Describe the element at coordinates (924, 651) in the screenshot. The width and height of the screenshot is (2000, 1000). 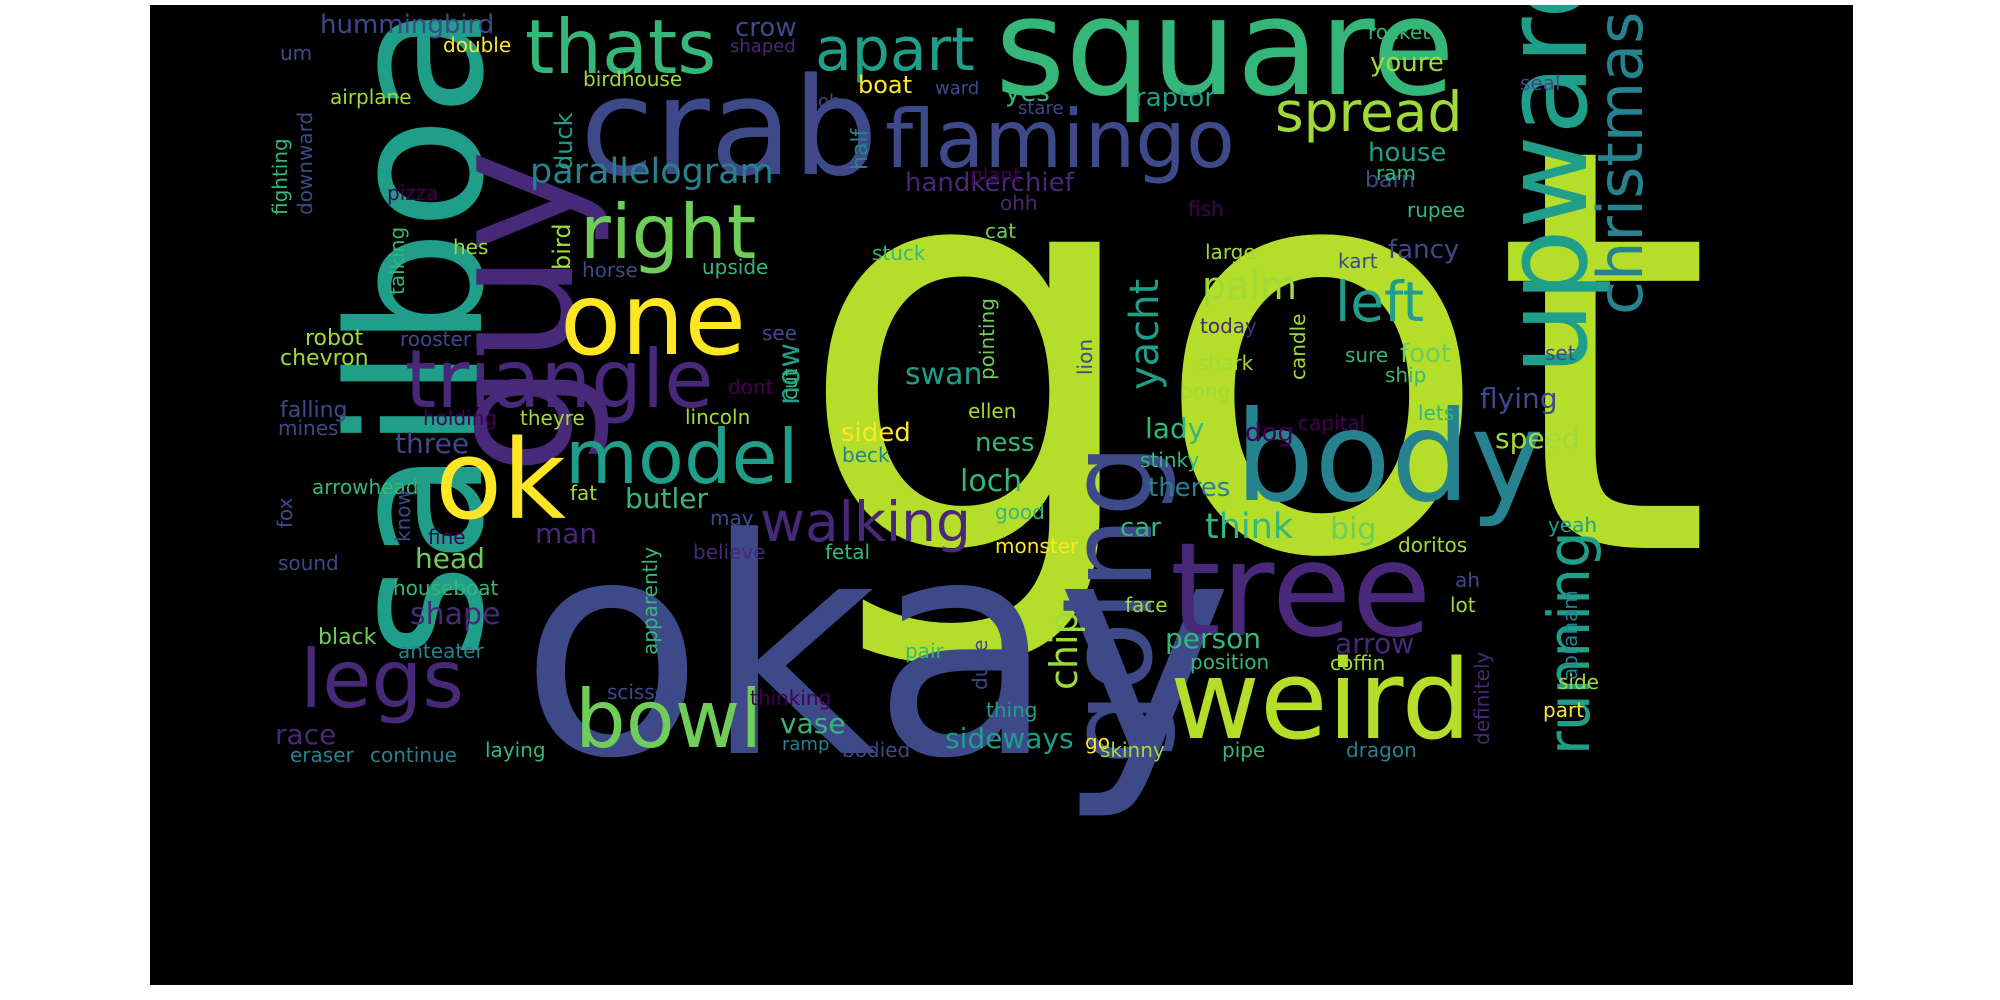
I see `word-pair: pair` at that location.